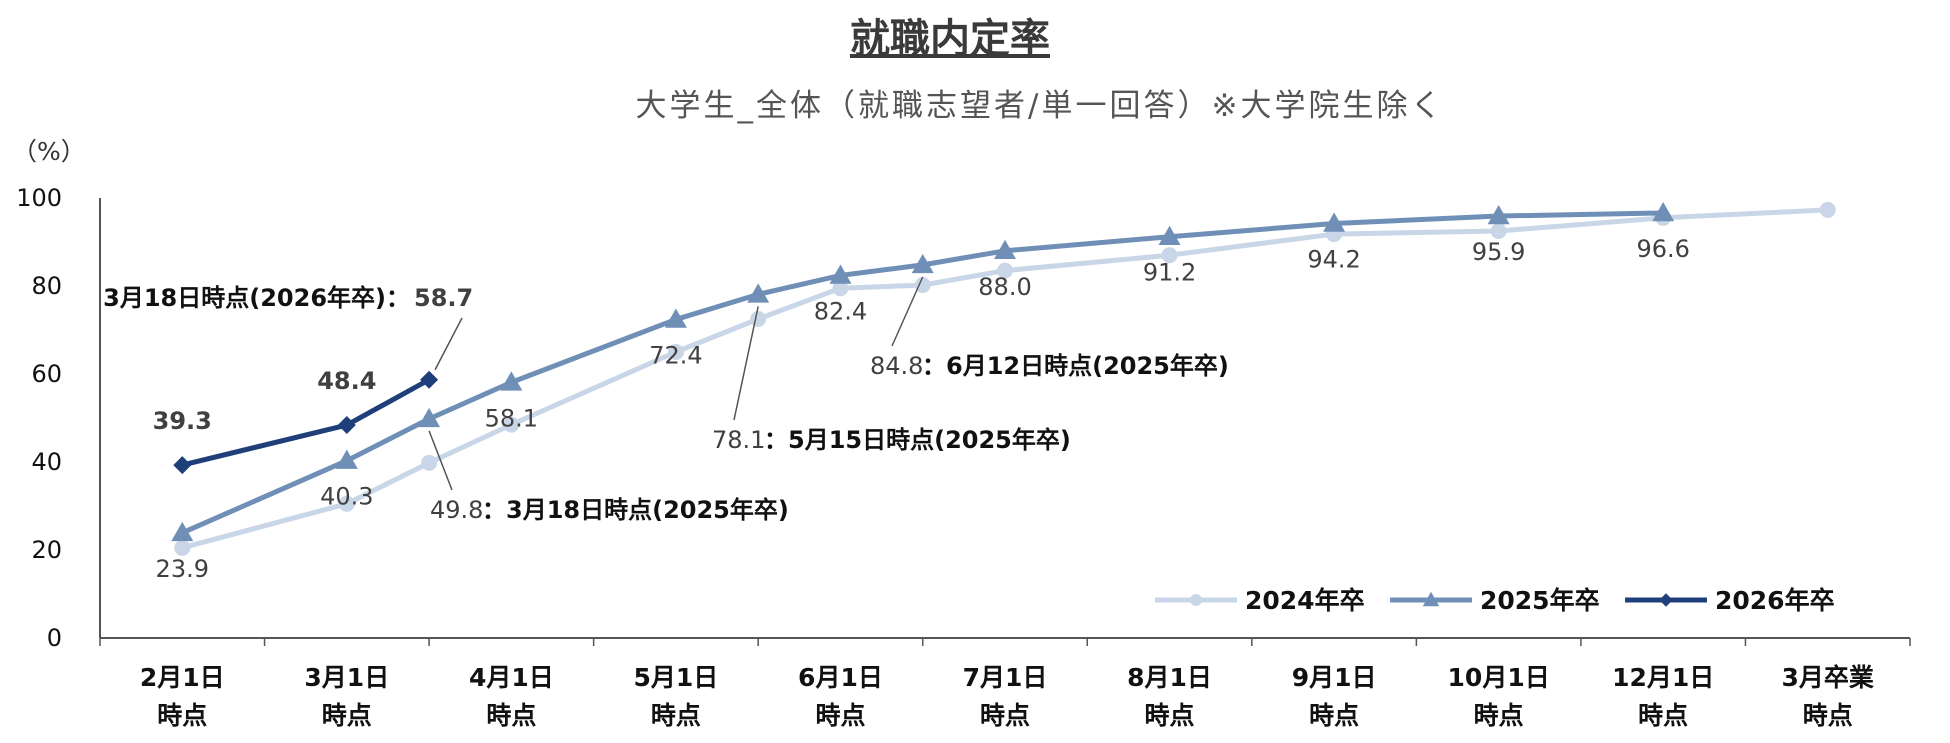  Describe the element at coordinates (306, 422) in the screenshot. I see `series-line` at that location.